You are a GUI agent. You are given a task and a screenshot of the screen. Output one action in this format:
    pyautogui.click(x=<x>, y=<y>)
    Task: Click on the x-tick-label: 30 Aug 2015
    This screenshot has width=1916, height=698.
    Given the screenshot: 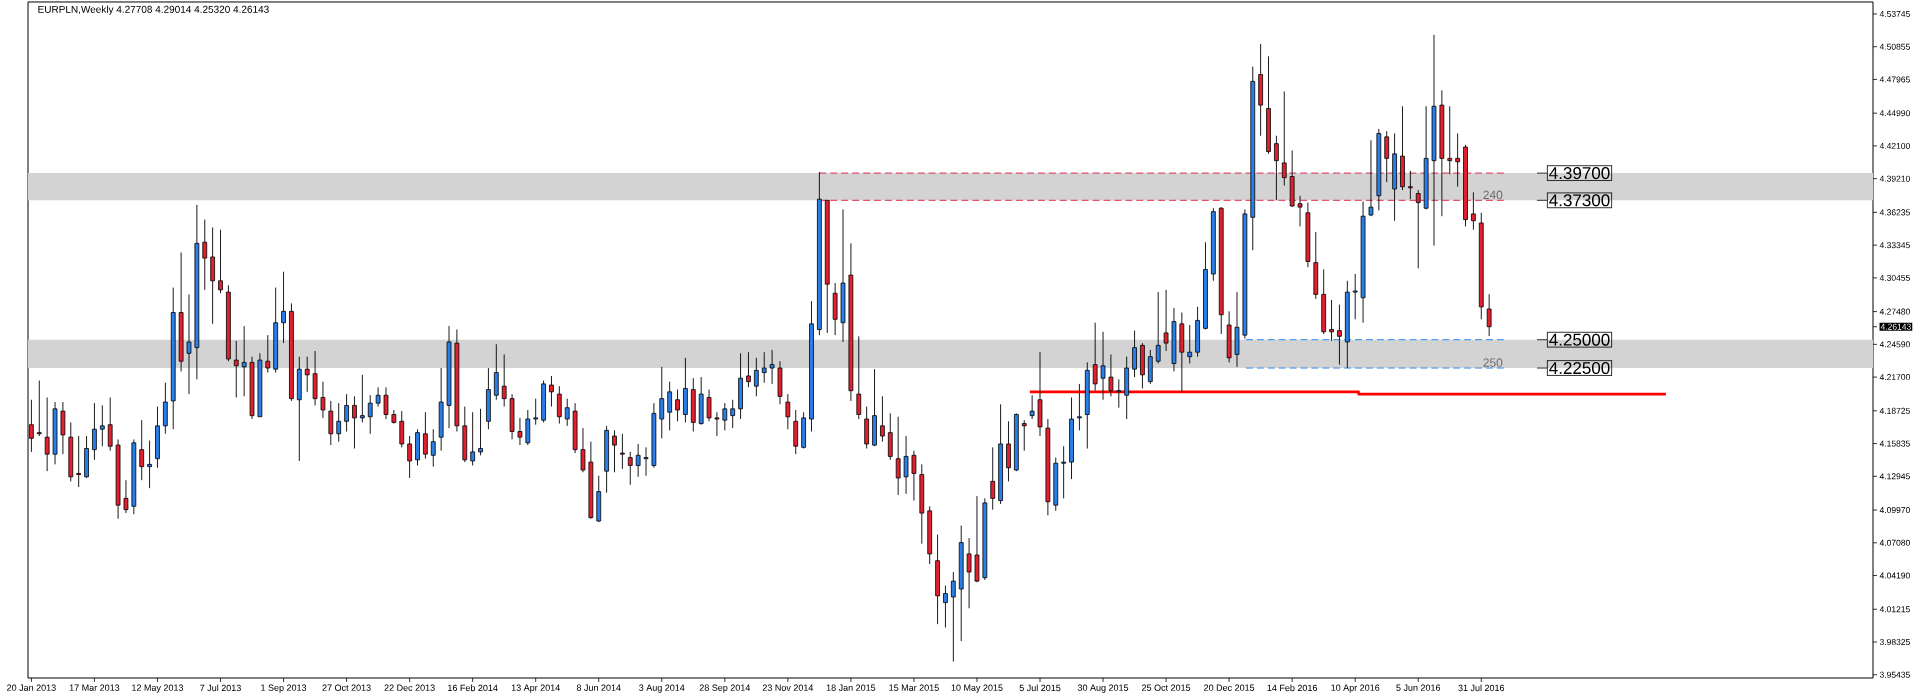 What is the action you would take?
    pyautogui.click(x=1103, y=688)
    